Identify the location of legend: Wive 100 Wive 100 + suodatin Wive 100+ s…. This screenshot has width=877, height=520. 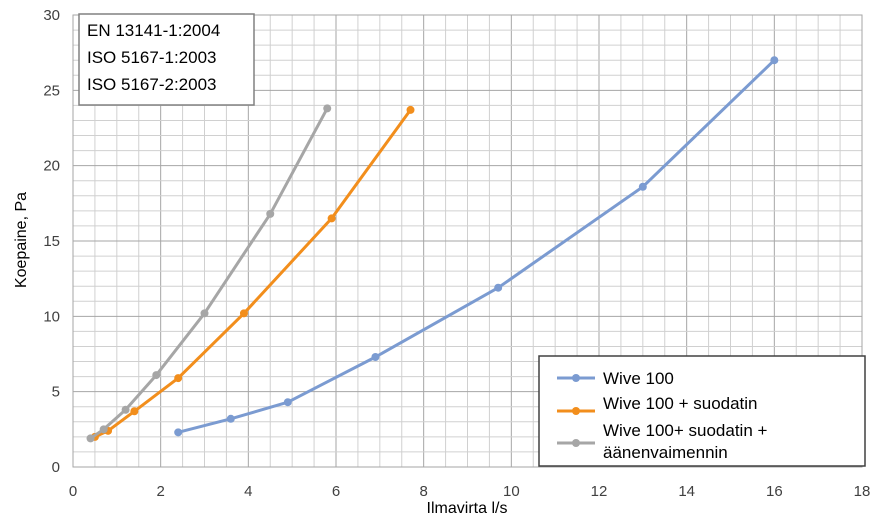
(702, 411).